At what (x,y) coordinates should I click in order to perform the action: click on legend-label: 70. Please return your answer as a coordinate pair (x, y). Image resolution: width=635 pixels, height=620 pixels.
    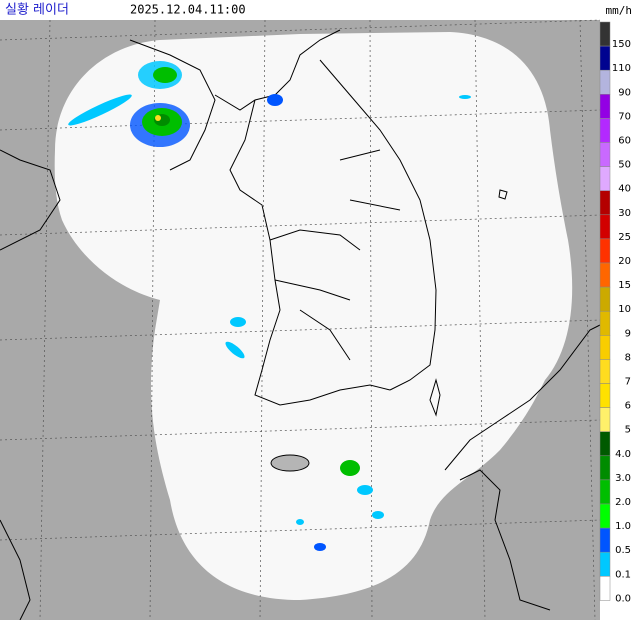
    Looking at the image, I should click on (624, 116).